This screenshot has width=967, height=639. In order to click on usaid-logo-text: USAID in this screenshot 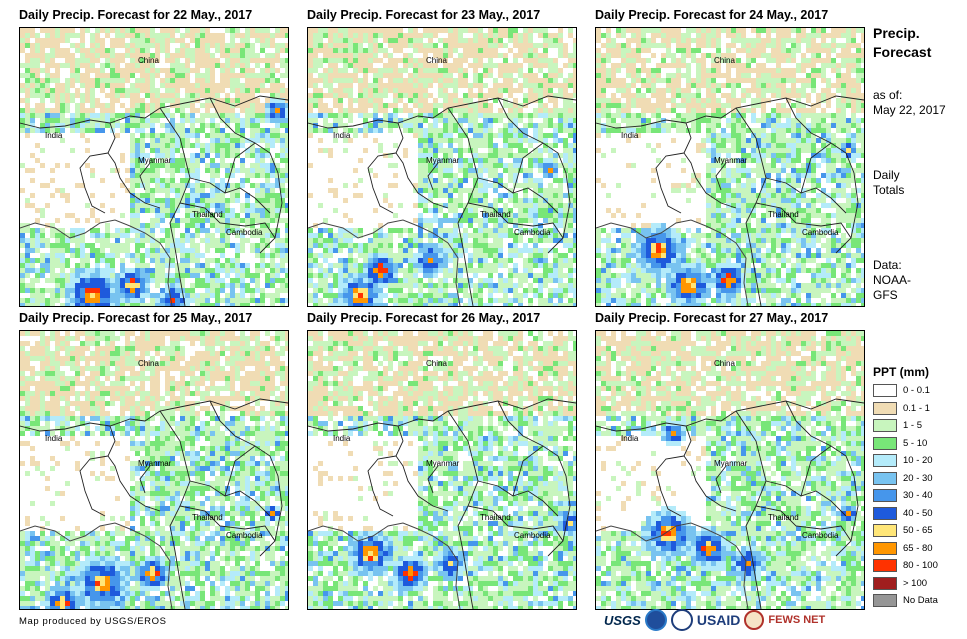, I will do `click(718, 620)`.